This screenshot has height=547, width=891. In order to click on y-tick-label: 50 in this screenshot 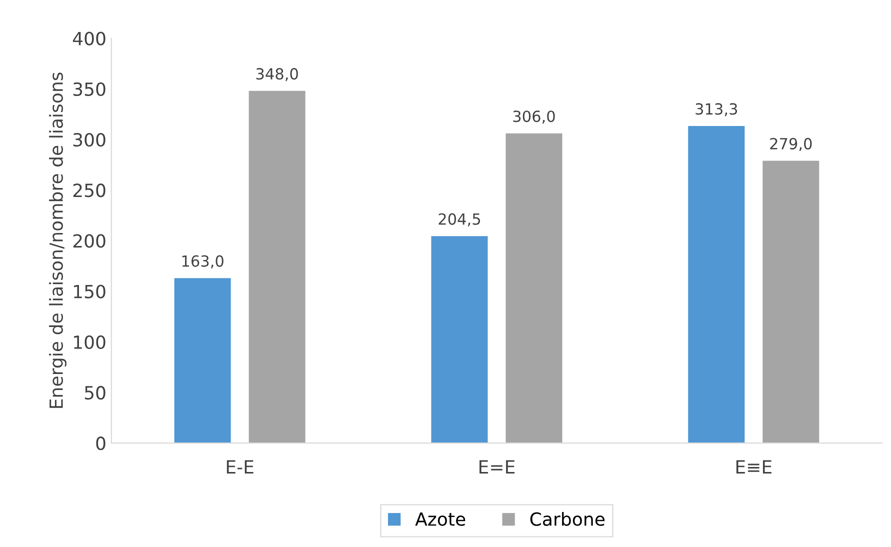, I will do `click(95, 393)`.